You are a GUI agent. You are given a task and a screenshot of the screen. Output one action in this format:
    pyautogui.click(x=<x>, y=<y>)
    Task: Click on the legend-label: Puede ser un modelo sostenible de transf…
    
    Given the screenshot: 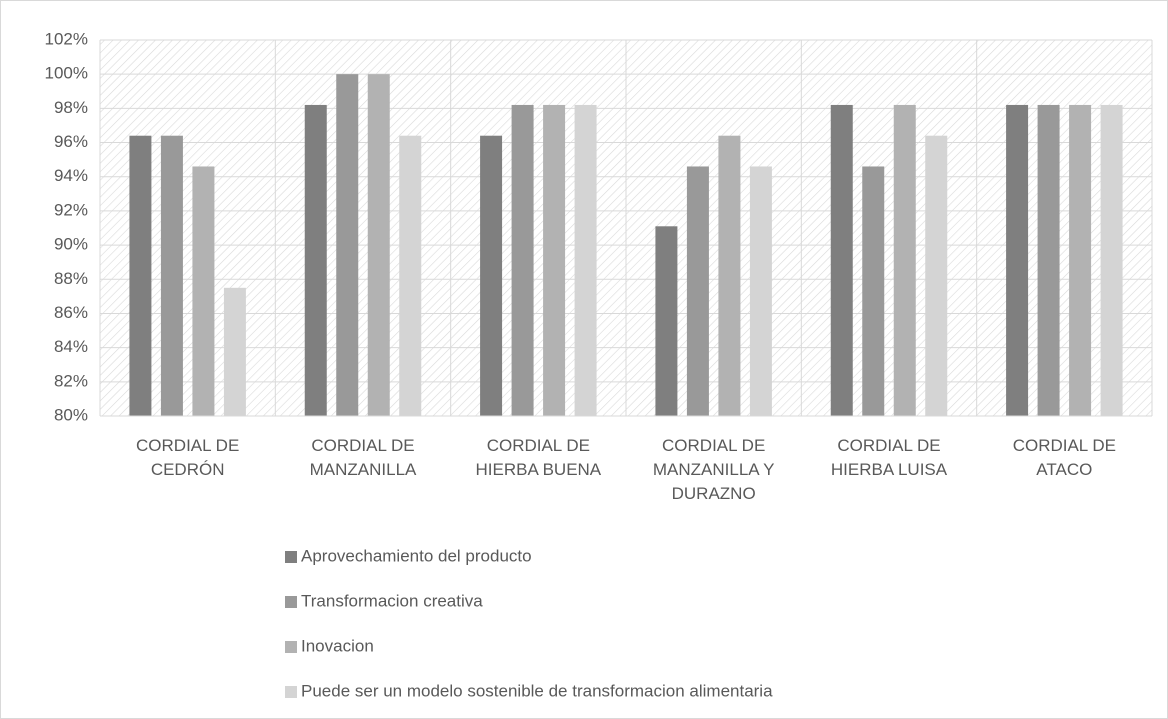 What is the action you would take?
    pyautogui.click(x=537, y=690)
    